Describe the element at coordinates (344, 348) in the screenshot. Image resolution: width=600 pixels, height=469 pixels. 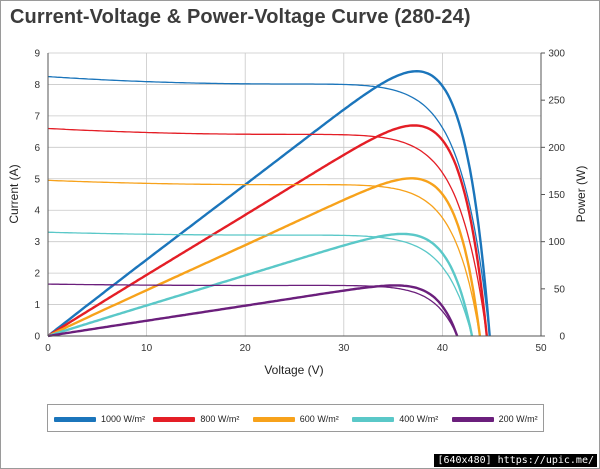
I see `x-tick-label: 30` at that location.